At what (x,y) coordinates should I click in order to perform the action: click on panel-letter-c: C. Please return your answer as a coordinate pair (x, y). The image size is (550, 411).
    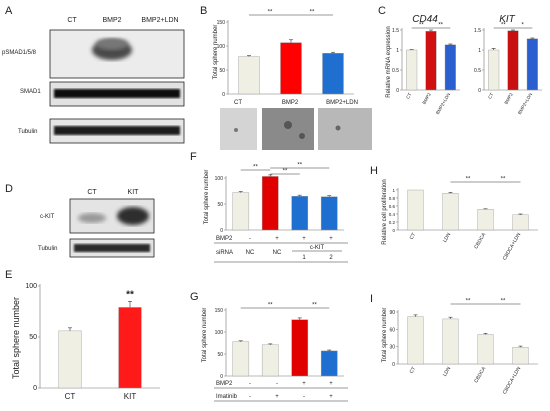
    Looking at the image, I should click on (382, 11).